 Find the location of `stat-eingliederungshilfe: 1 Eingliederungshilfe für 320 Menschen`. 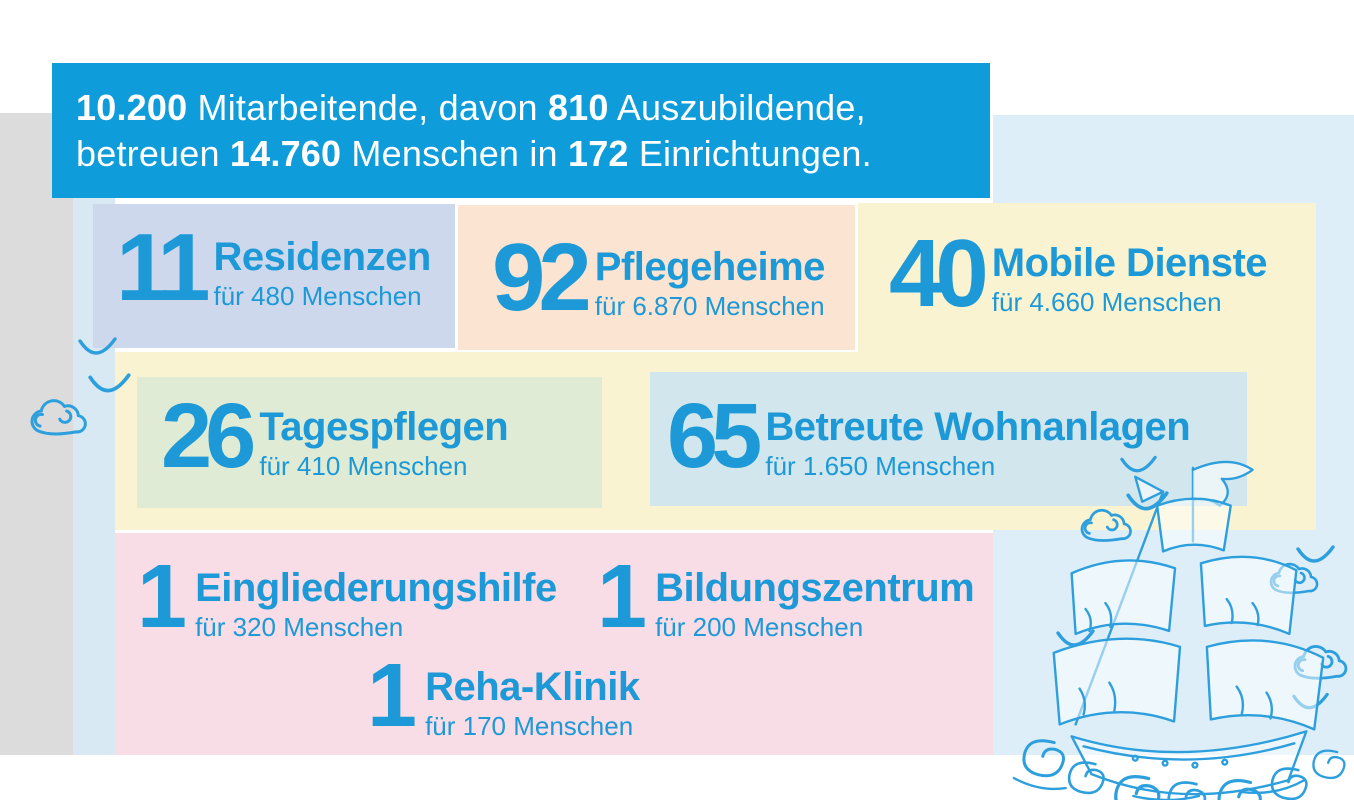

stat-eingliederungshilfe: 1 Eingliederungshilfe für 320 Menschen is located at coordinates (347, 597).